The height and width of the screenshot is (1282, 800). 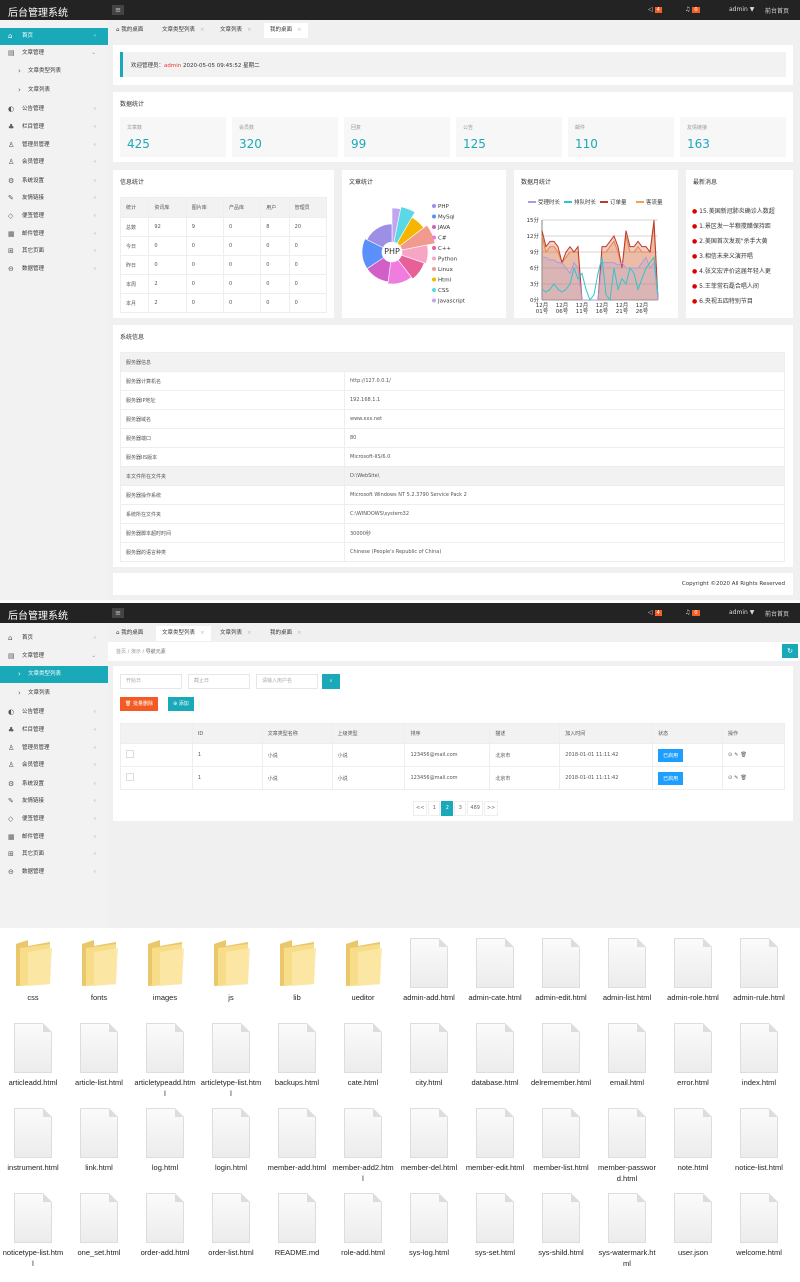 I want to click on pie-slice-php, so click(x=379, y=235).